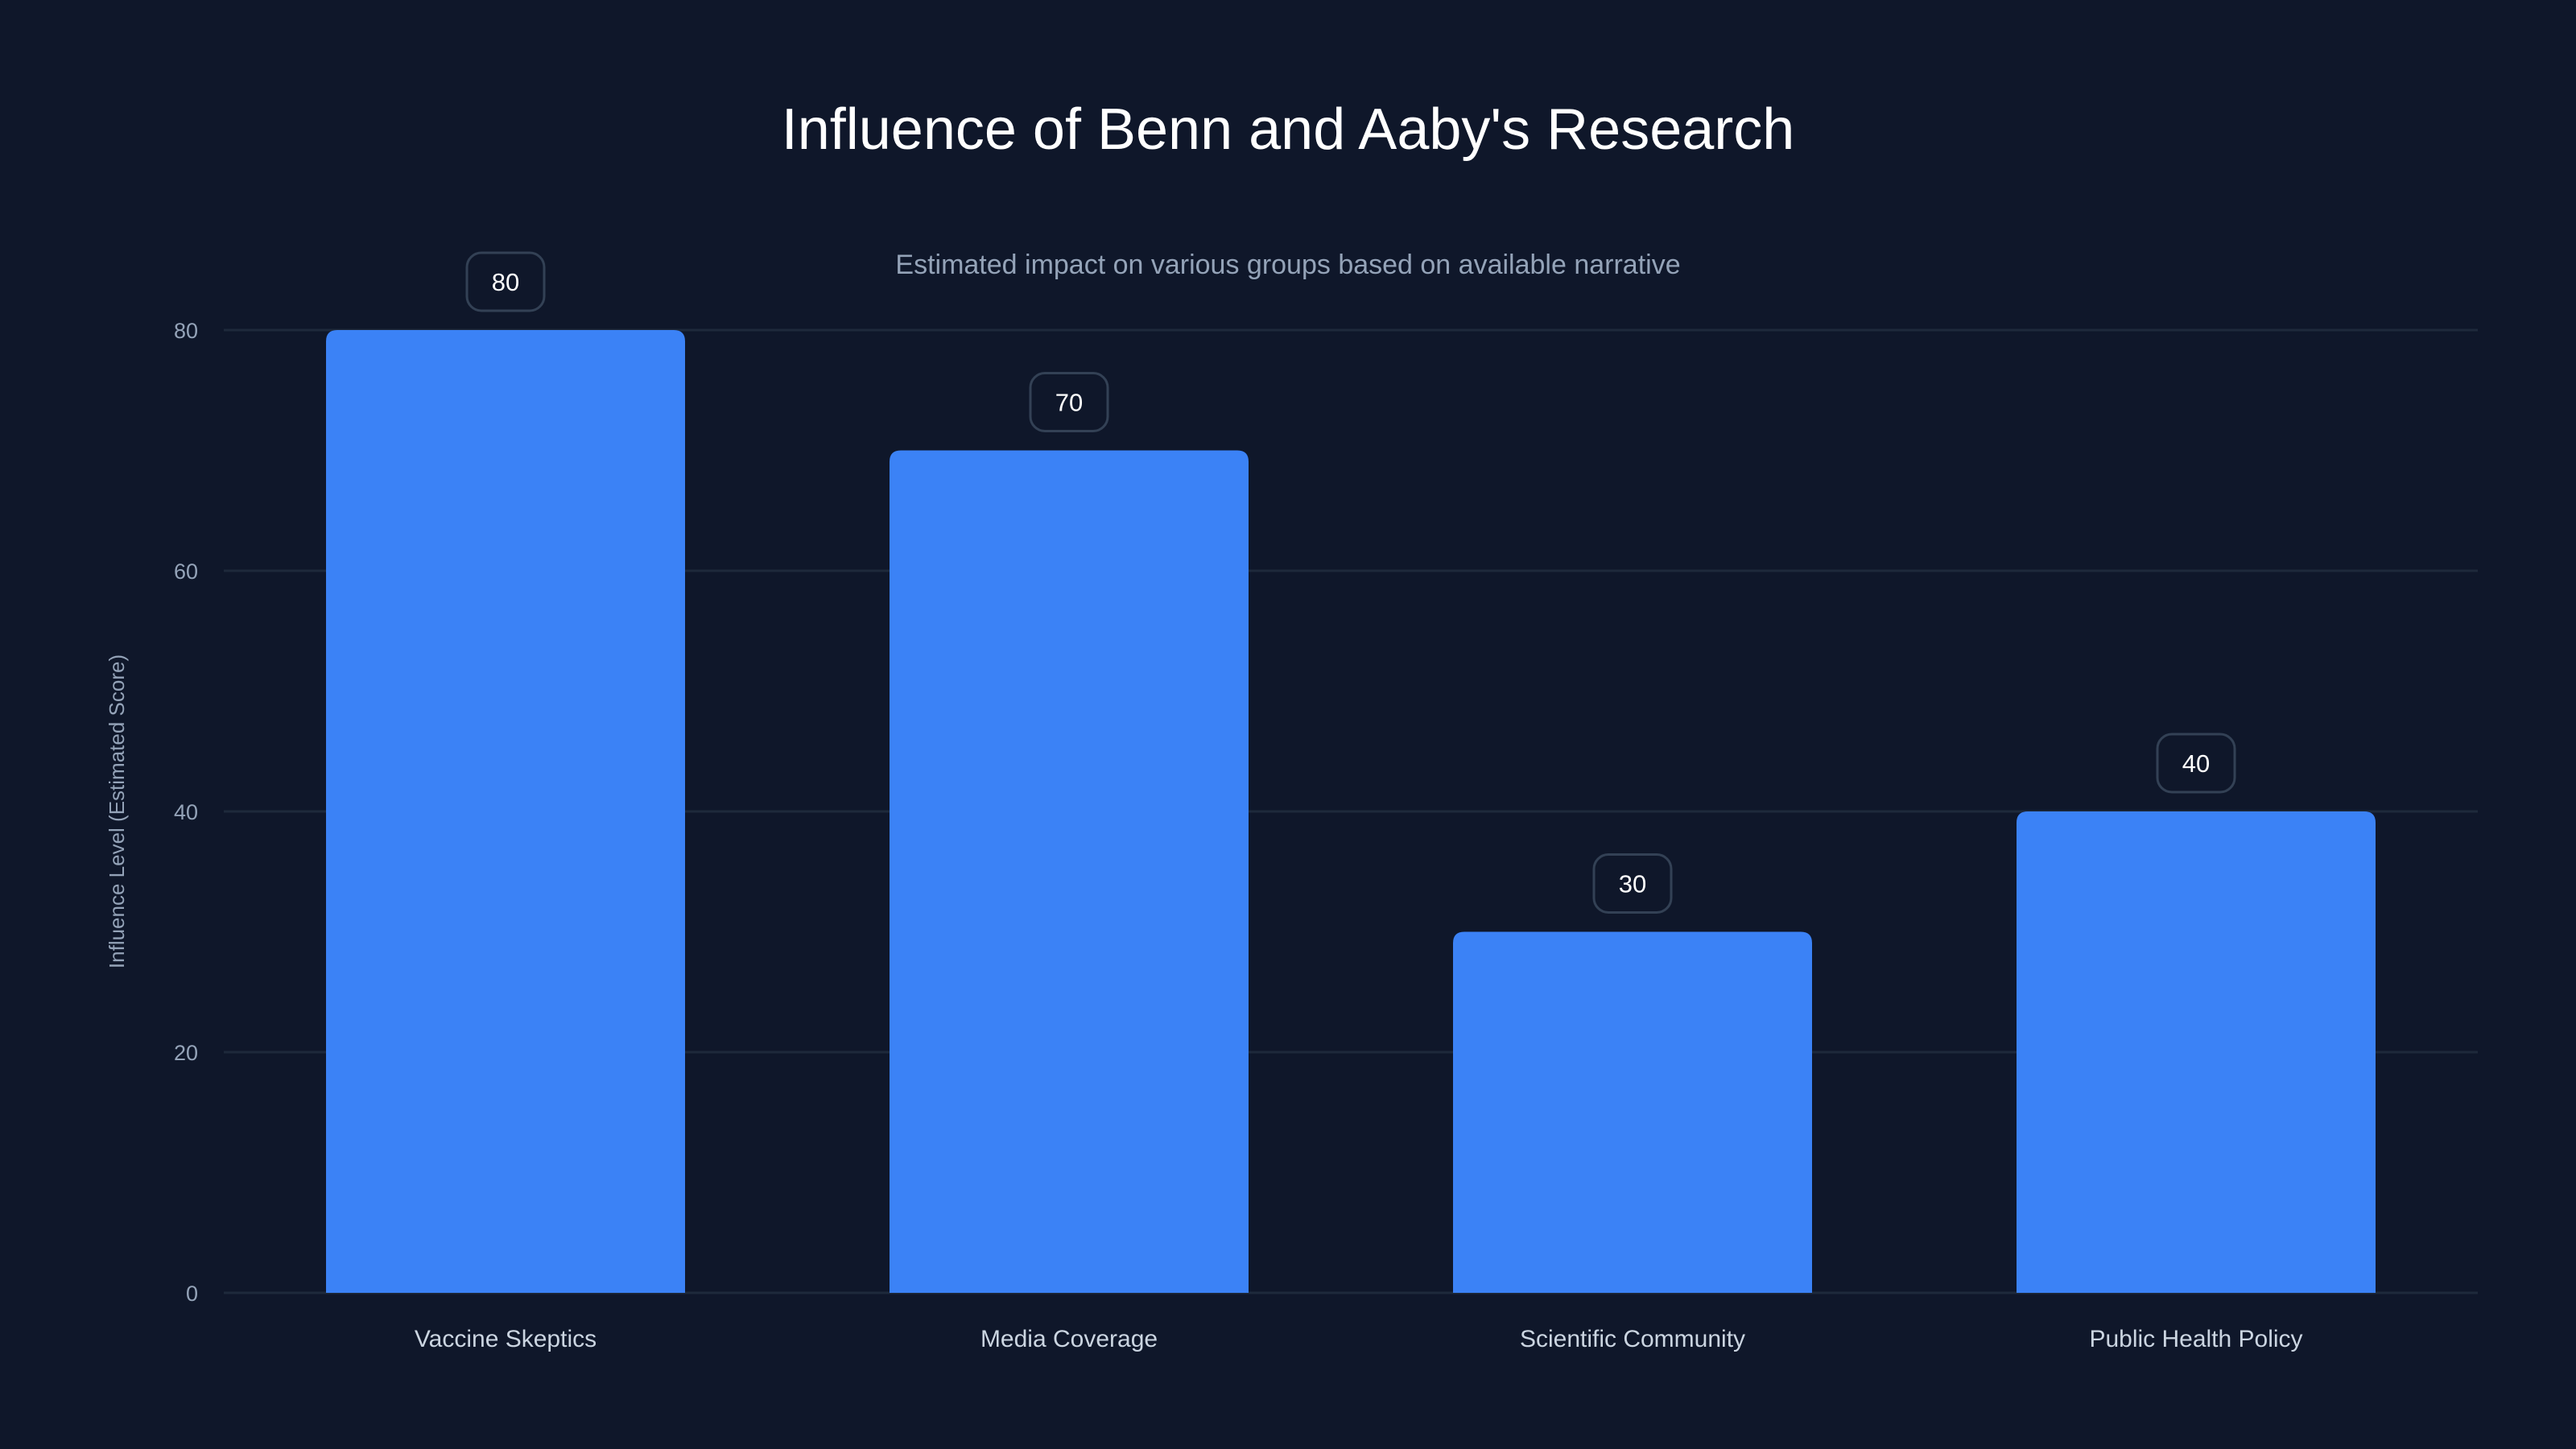  I want to click on data-label: 30, so click(1632, 884).